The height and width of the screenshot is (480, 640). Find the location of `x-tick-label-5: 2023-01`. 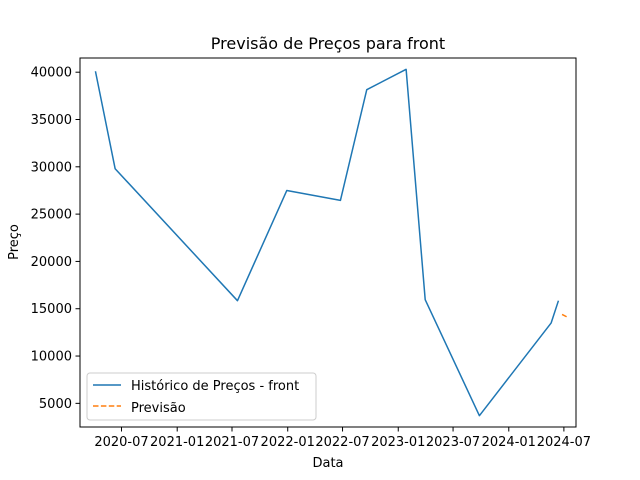

x-tick-label-5: 2023-01 is located at coordinates (398, 442).